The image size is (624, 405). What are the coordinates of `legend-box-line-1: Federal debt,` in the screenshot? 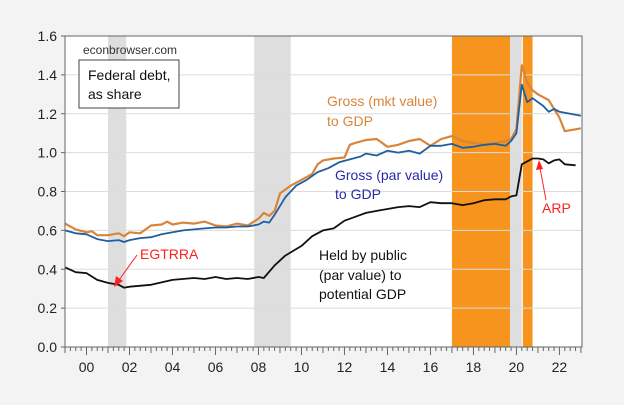 It's located at (129, 75).